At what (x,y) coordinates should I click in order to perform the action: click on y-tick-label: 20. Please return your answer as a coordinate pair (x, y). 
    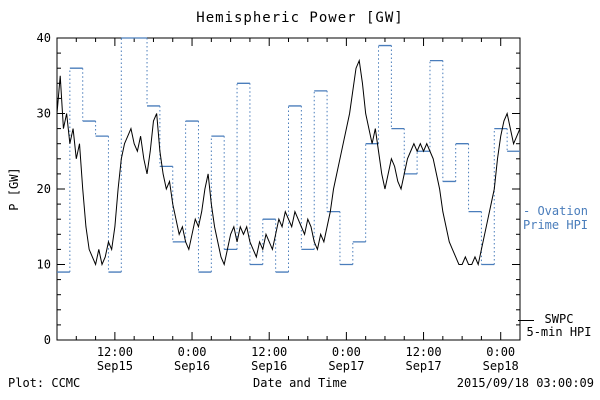
    Looking at the image, I should click on (44, 189).